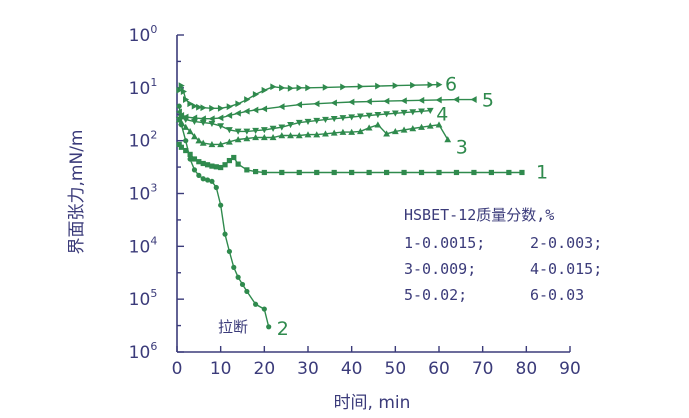  I want to click on legend-entry-4: 4-0.015;, so click(566, 269).